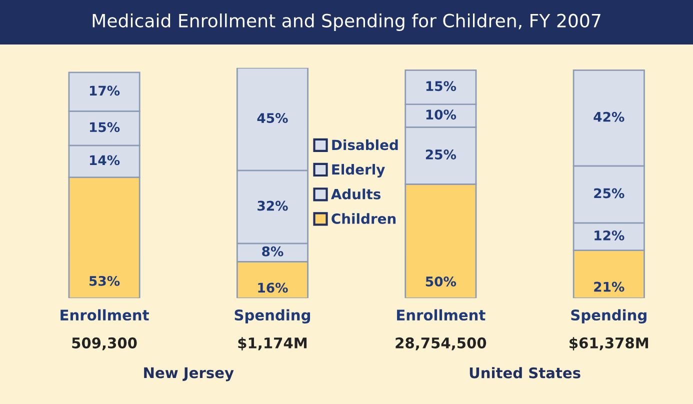  I want to click on legend-label: Children, so click(364, 218).